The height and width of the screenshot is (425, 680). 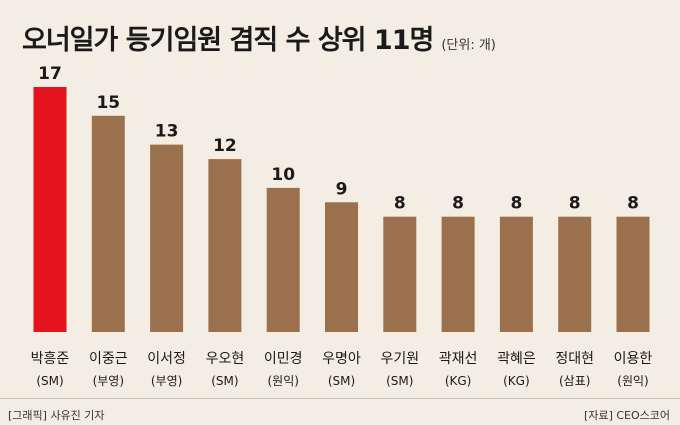 What do you see at coordinates (228, 40) in the screenshot?
I see `chart-title: 오너일가 등기임원 겸직 수 상위 11명` at bounding box center [228, 40].